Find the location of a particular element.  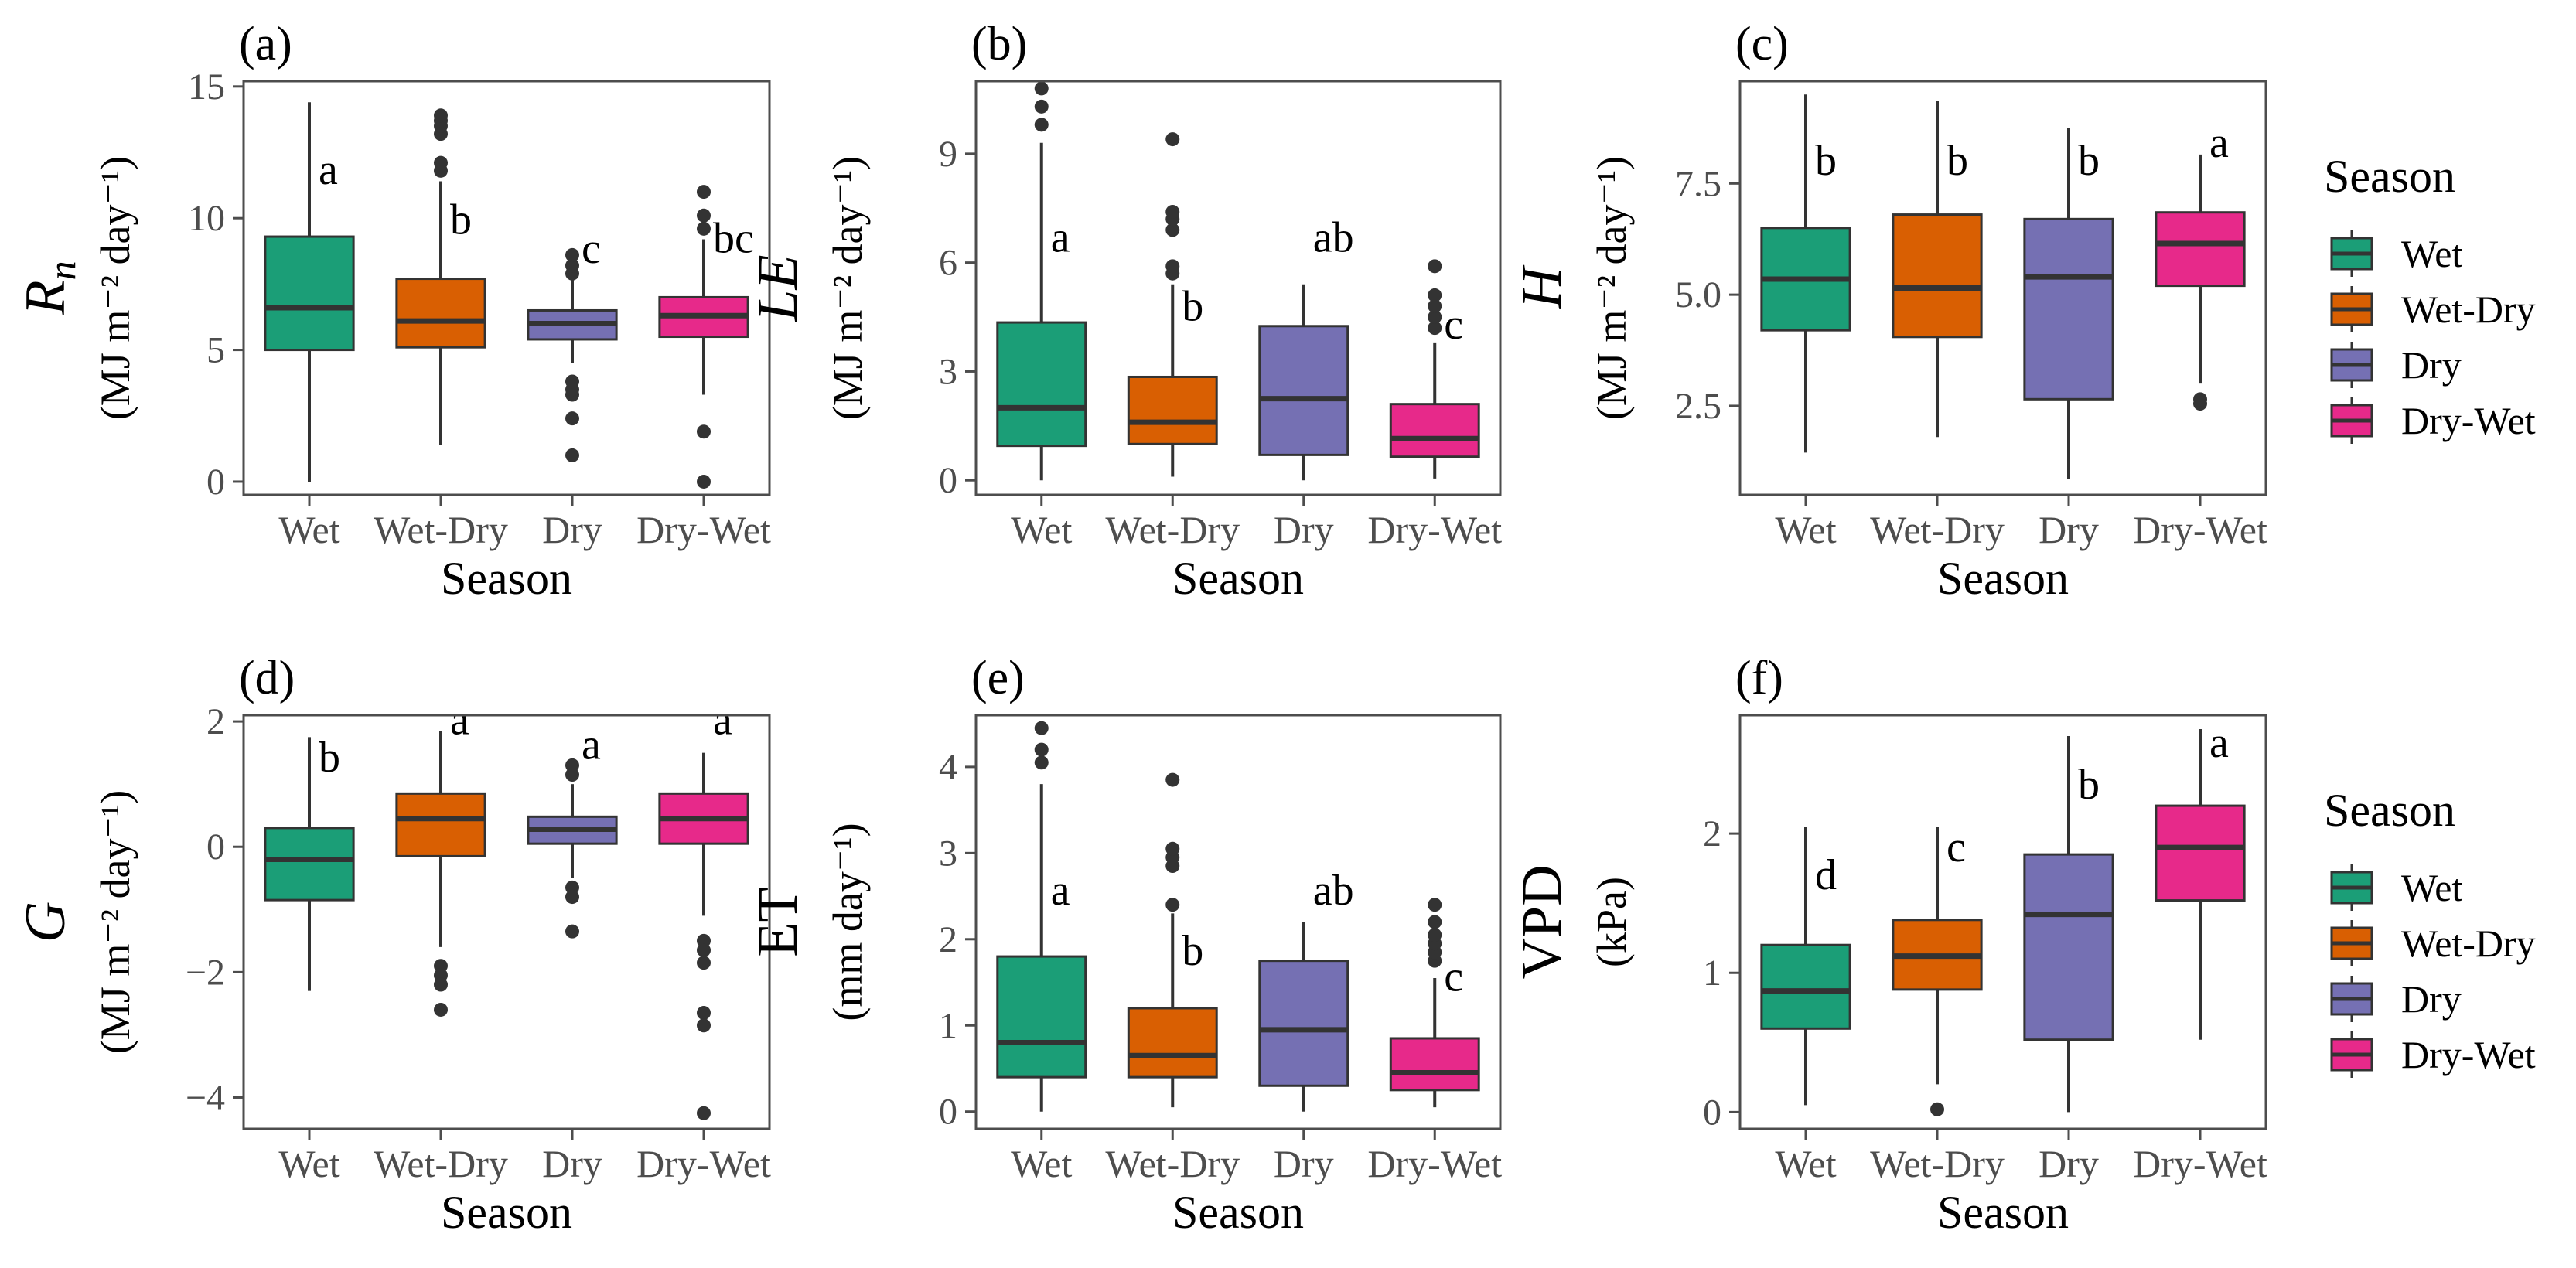

box-wet-dry is located at coordinates (1938, 269).